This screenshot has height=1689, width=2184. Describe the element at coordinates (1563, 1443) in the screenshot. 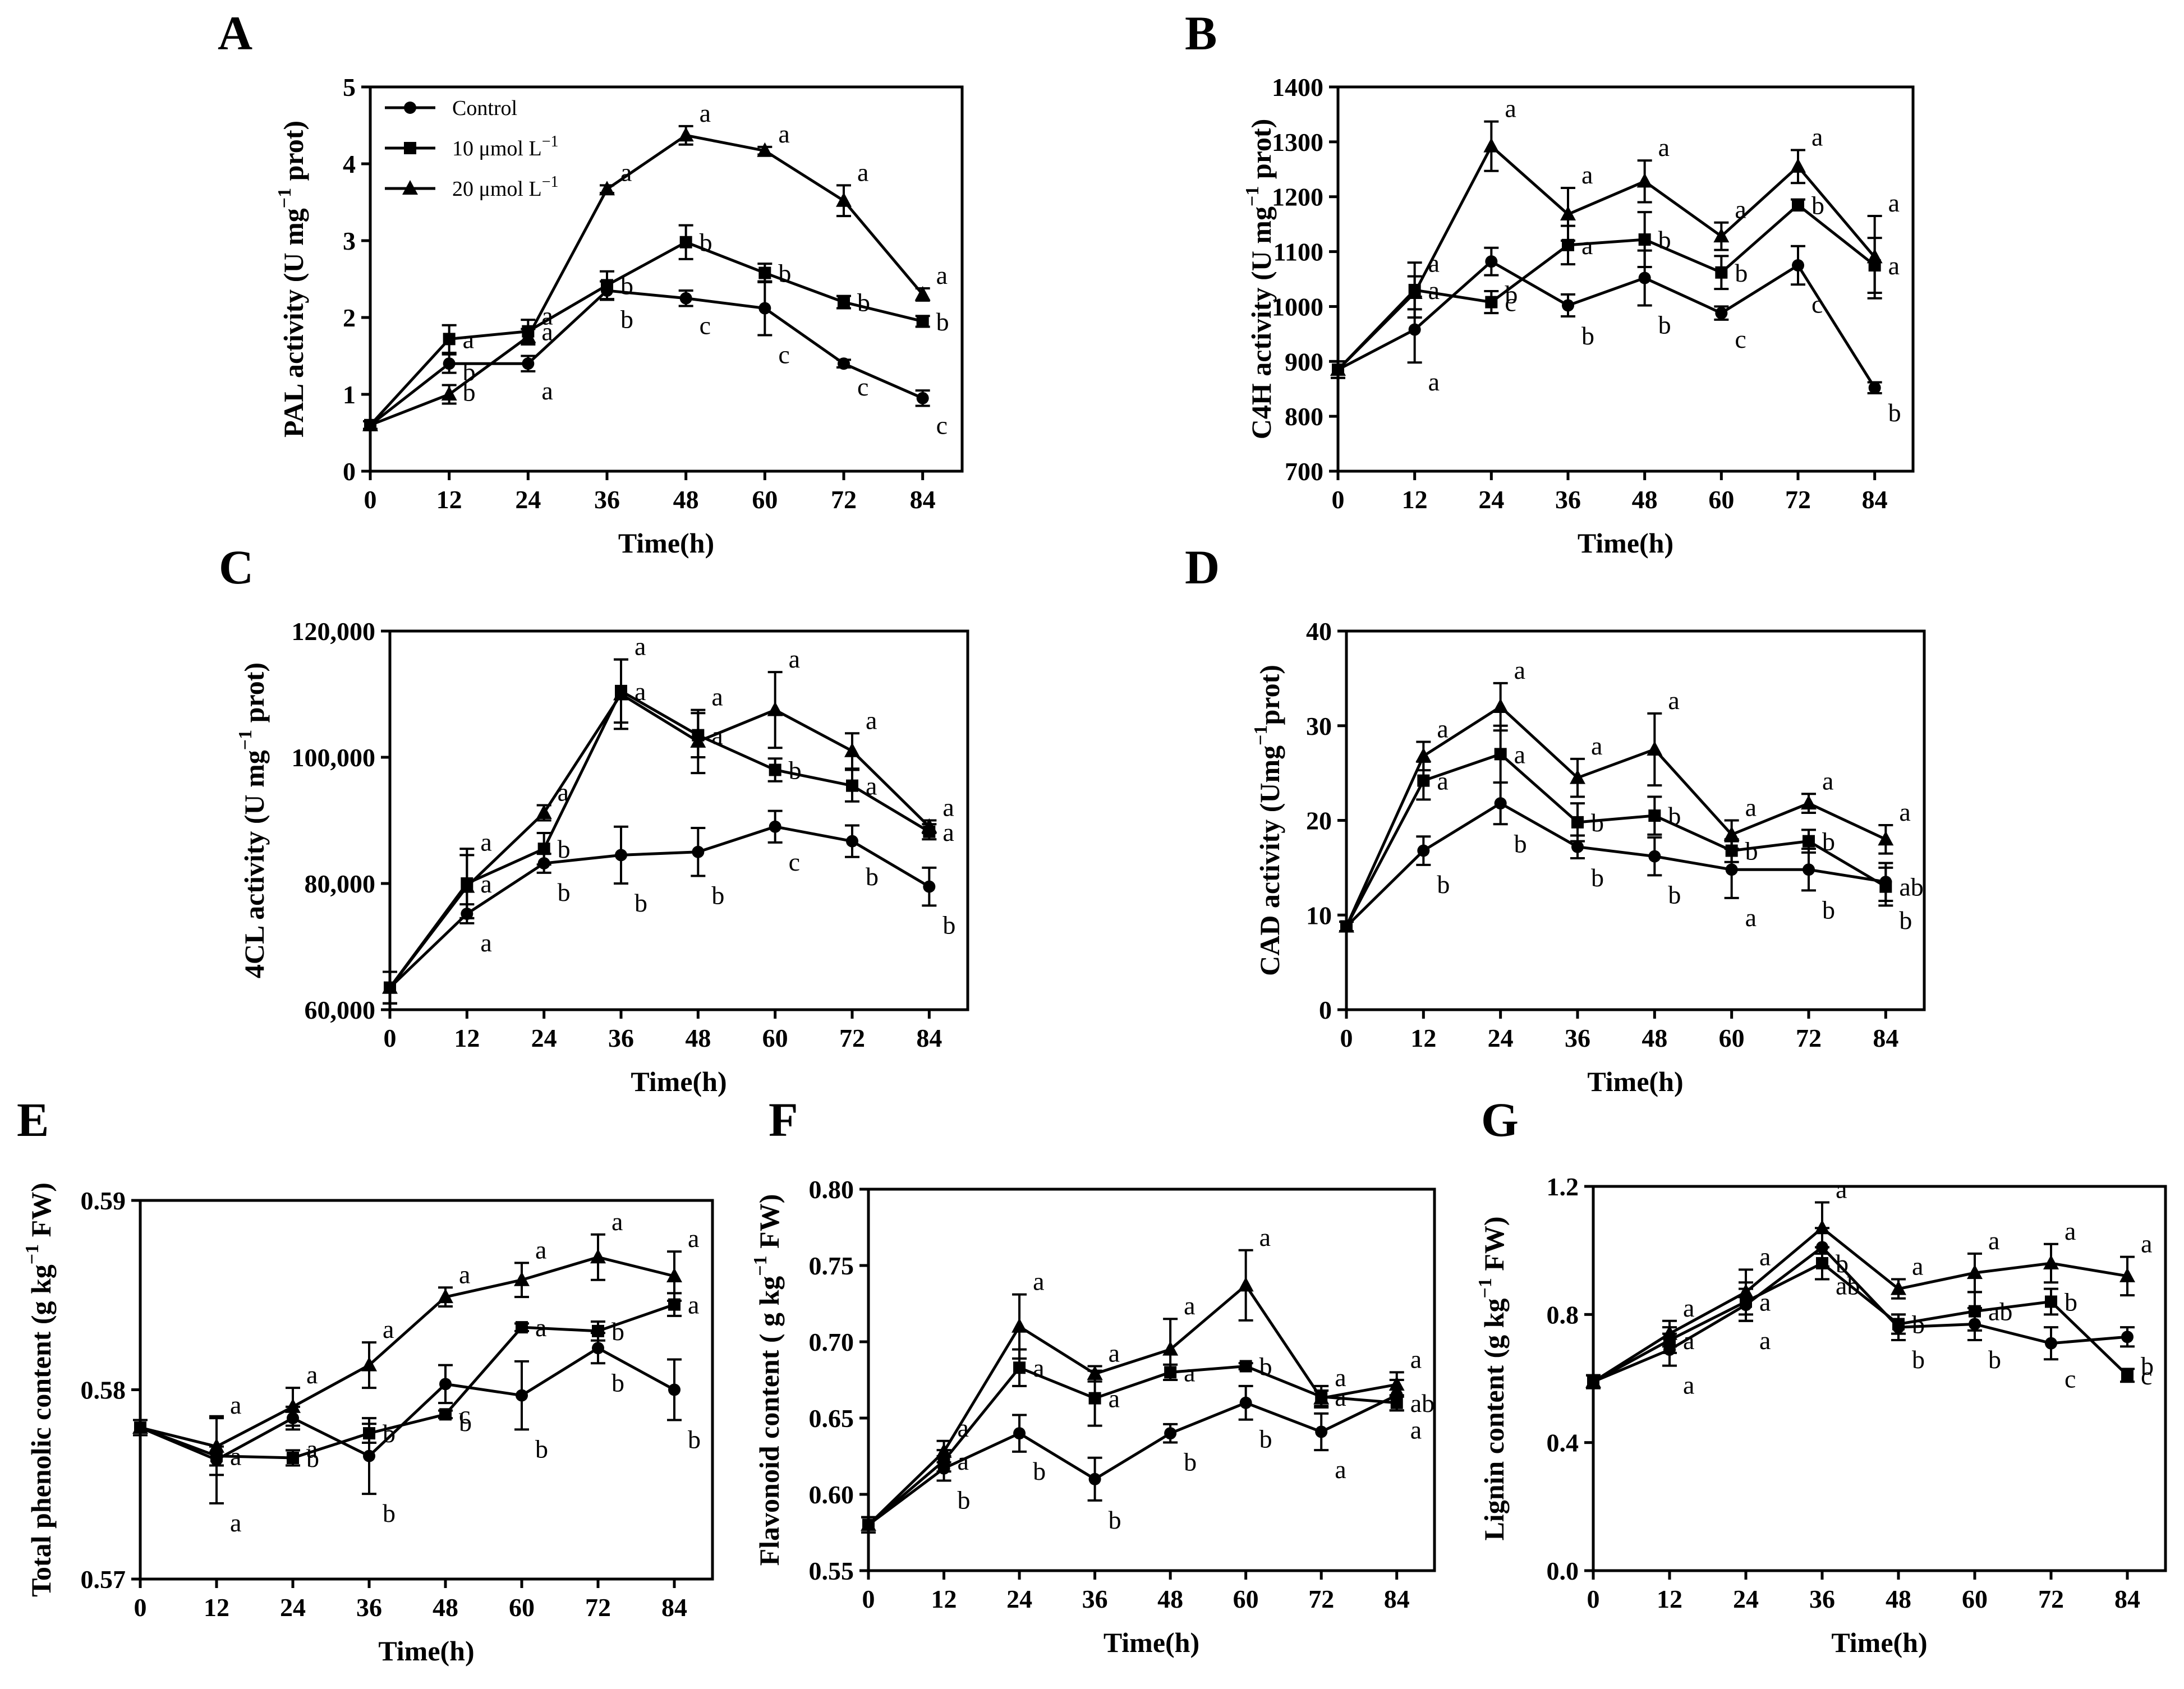

I see `y-tick-label: 0.4` at that location.